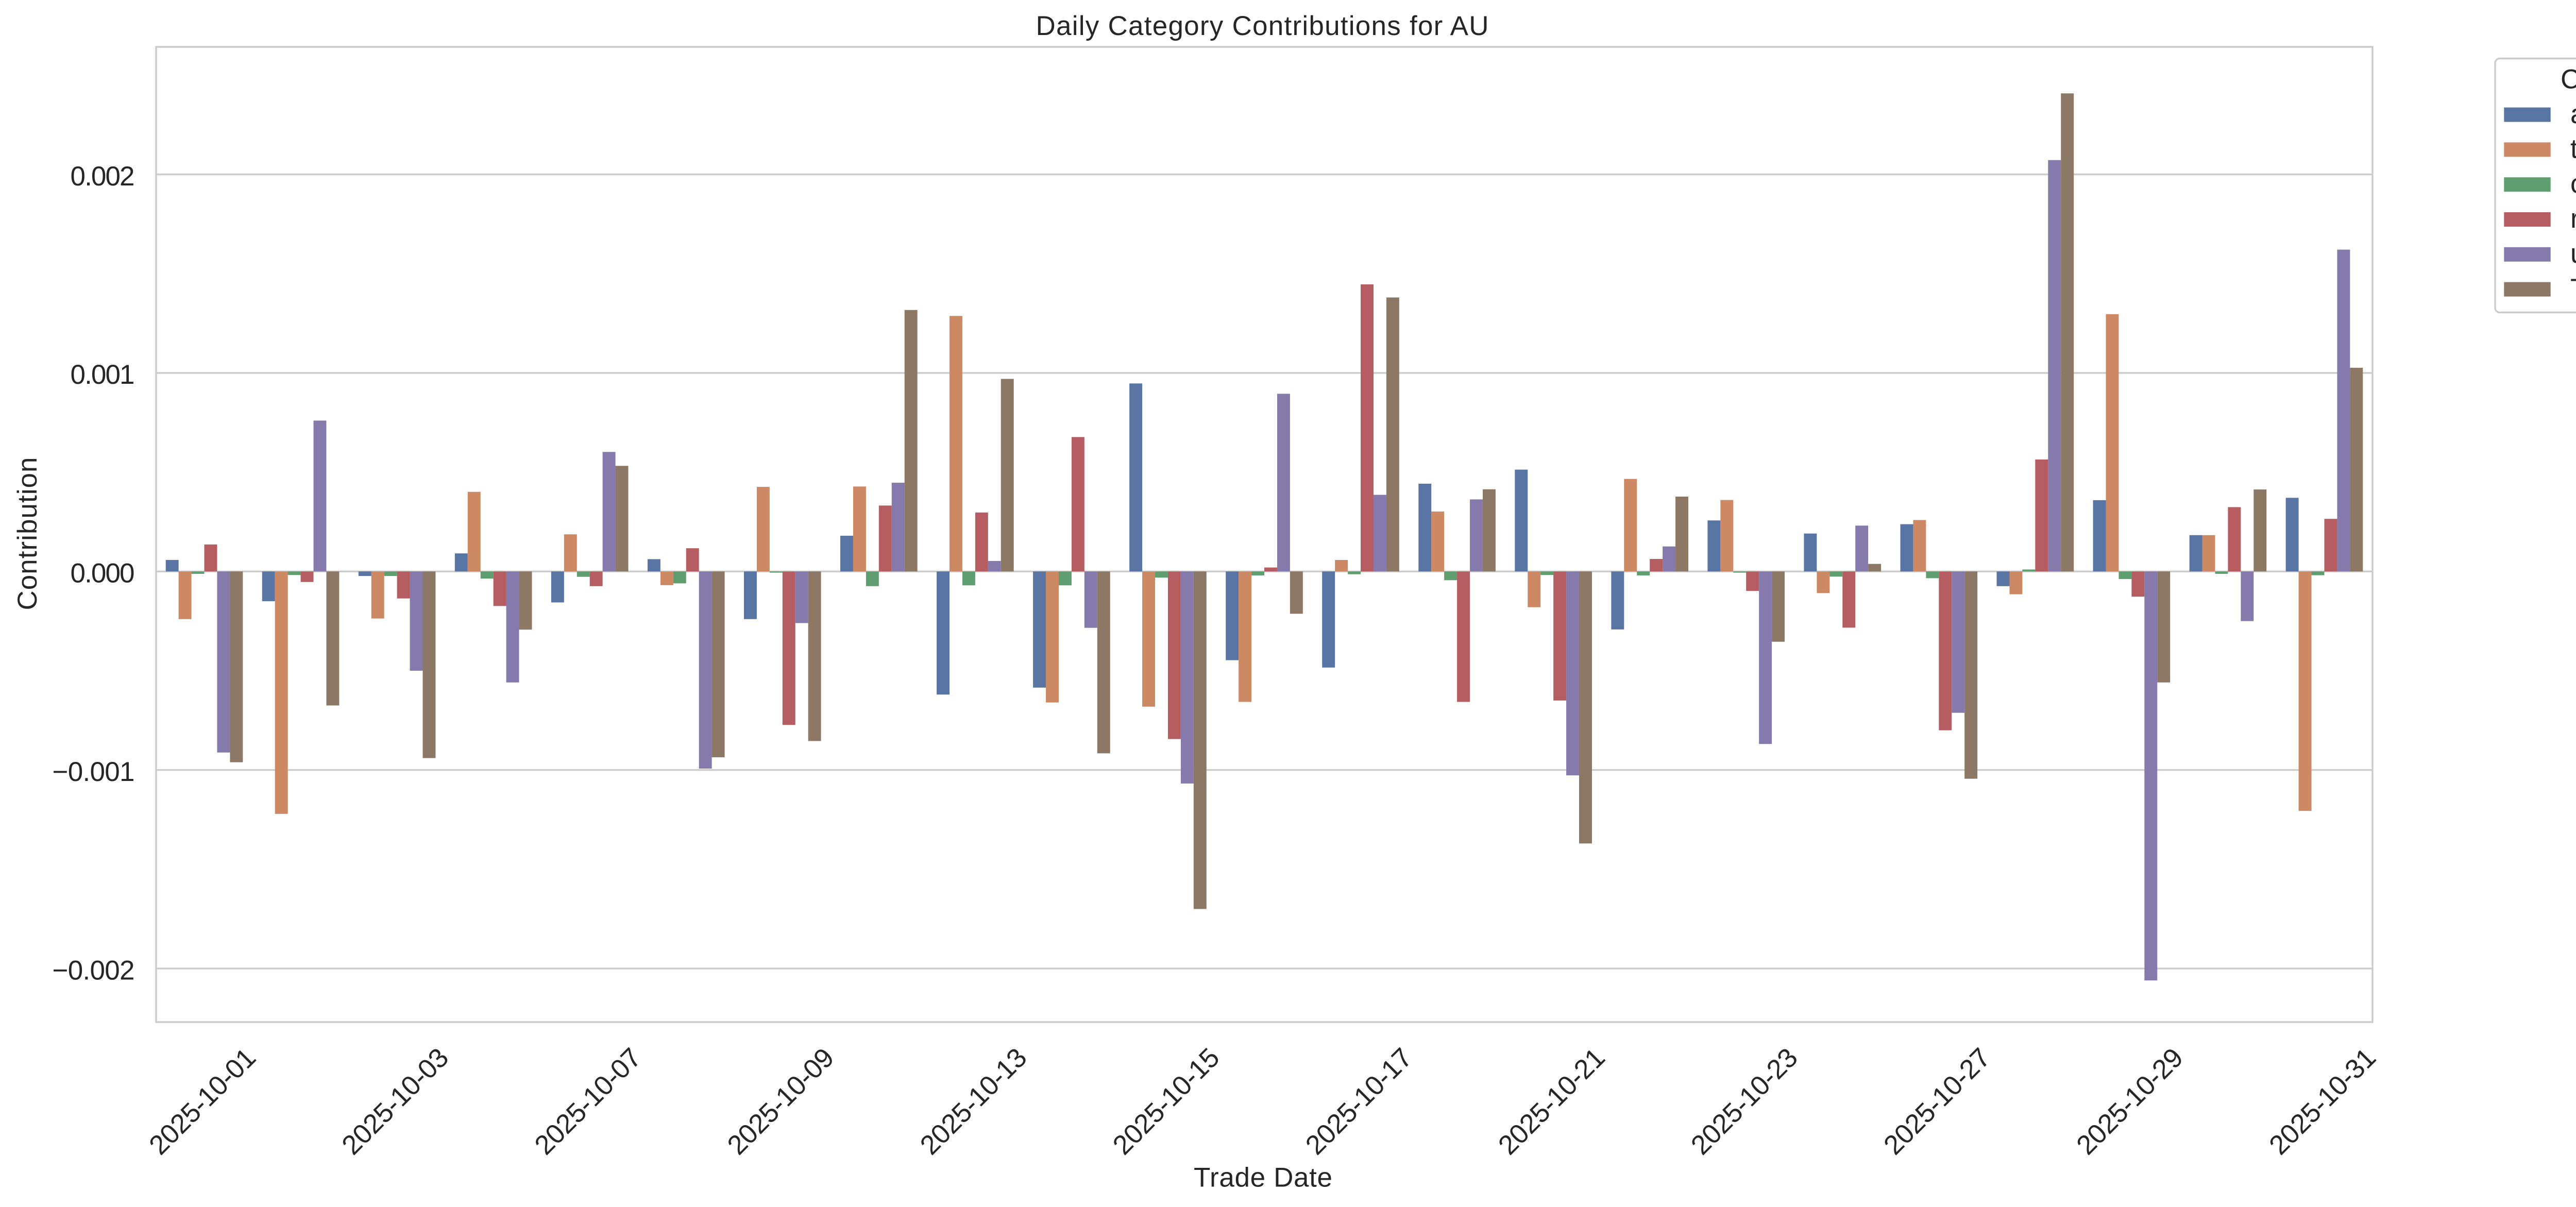 The height and width of the screenshot is (1207, 2576). What do you see at coordinates (2573, 114) in the screenshot?
I see `svg-text: alpha_total` at bounding box center [2573, 114].